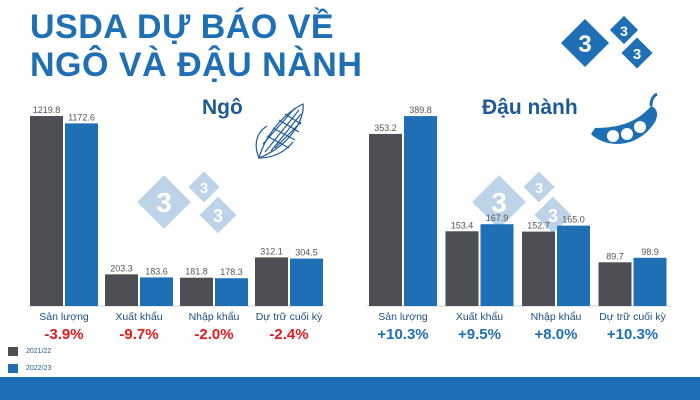 Image resolution: width=700 pixels, height=400 pixels. Describe the element at coordinates (624, 118) in the screenshot. I see `peapod-icon` at that location.